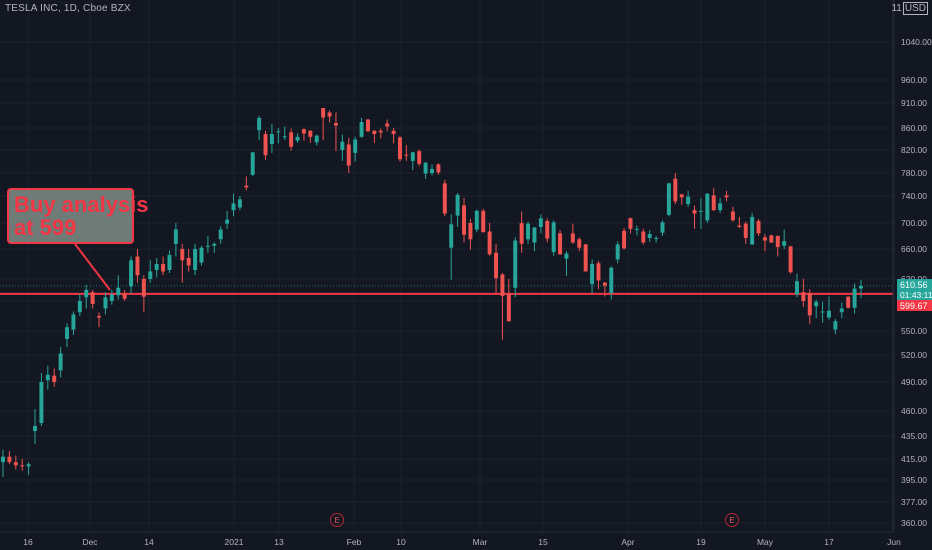 This screenshot has width=932, height=550. Describe the element at coordinates (914, 80) in the screenshot. I see `y-tick-label: 960.00` at that location.